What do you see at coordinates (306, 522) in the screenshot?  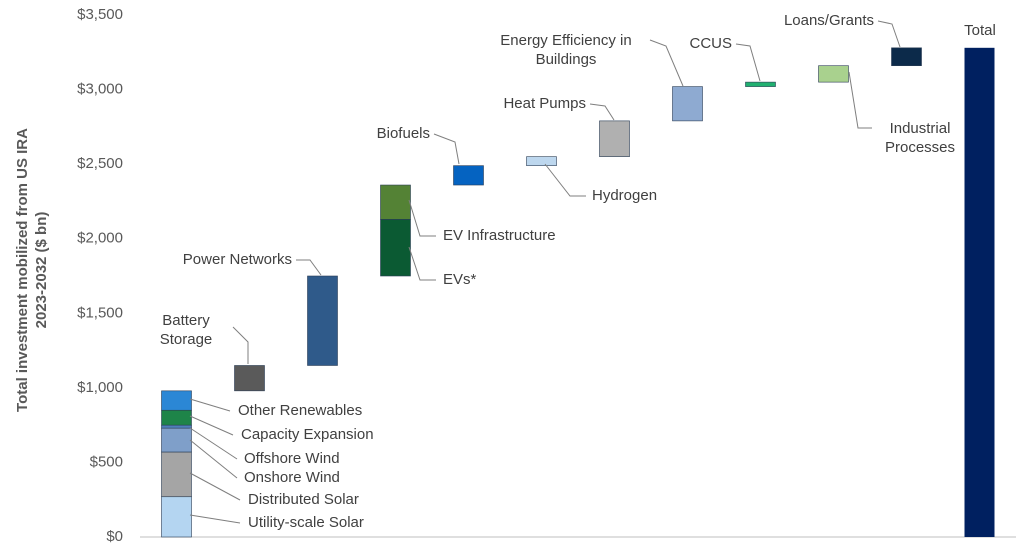 I see `segment-label: Utility-scale Solar` at bounding box center [306, 522].